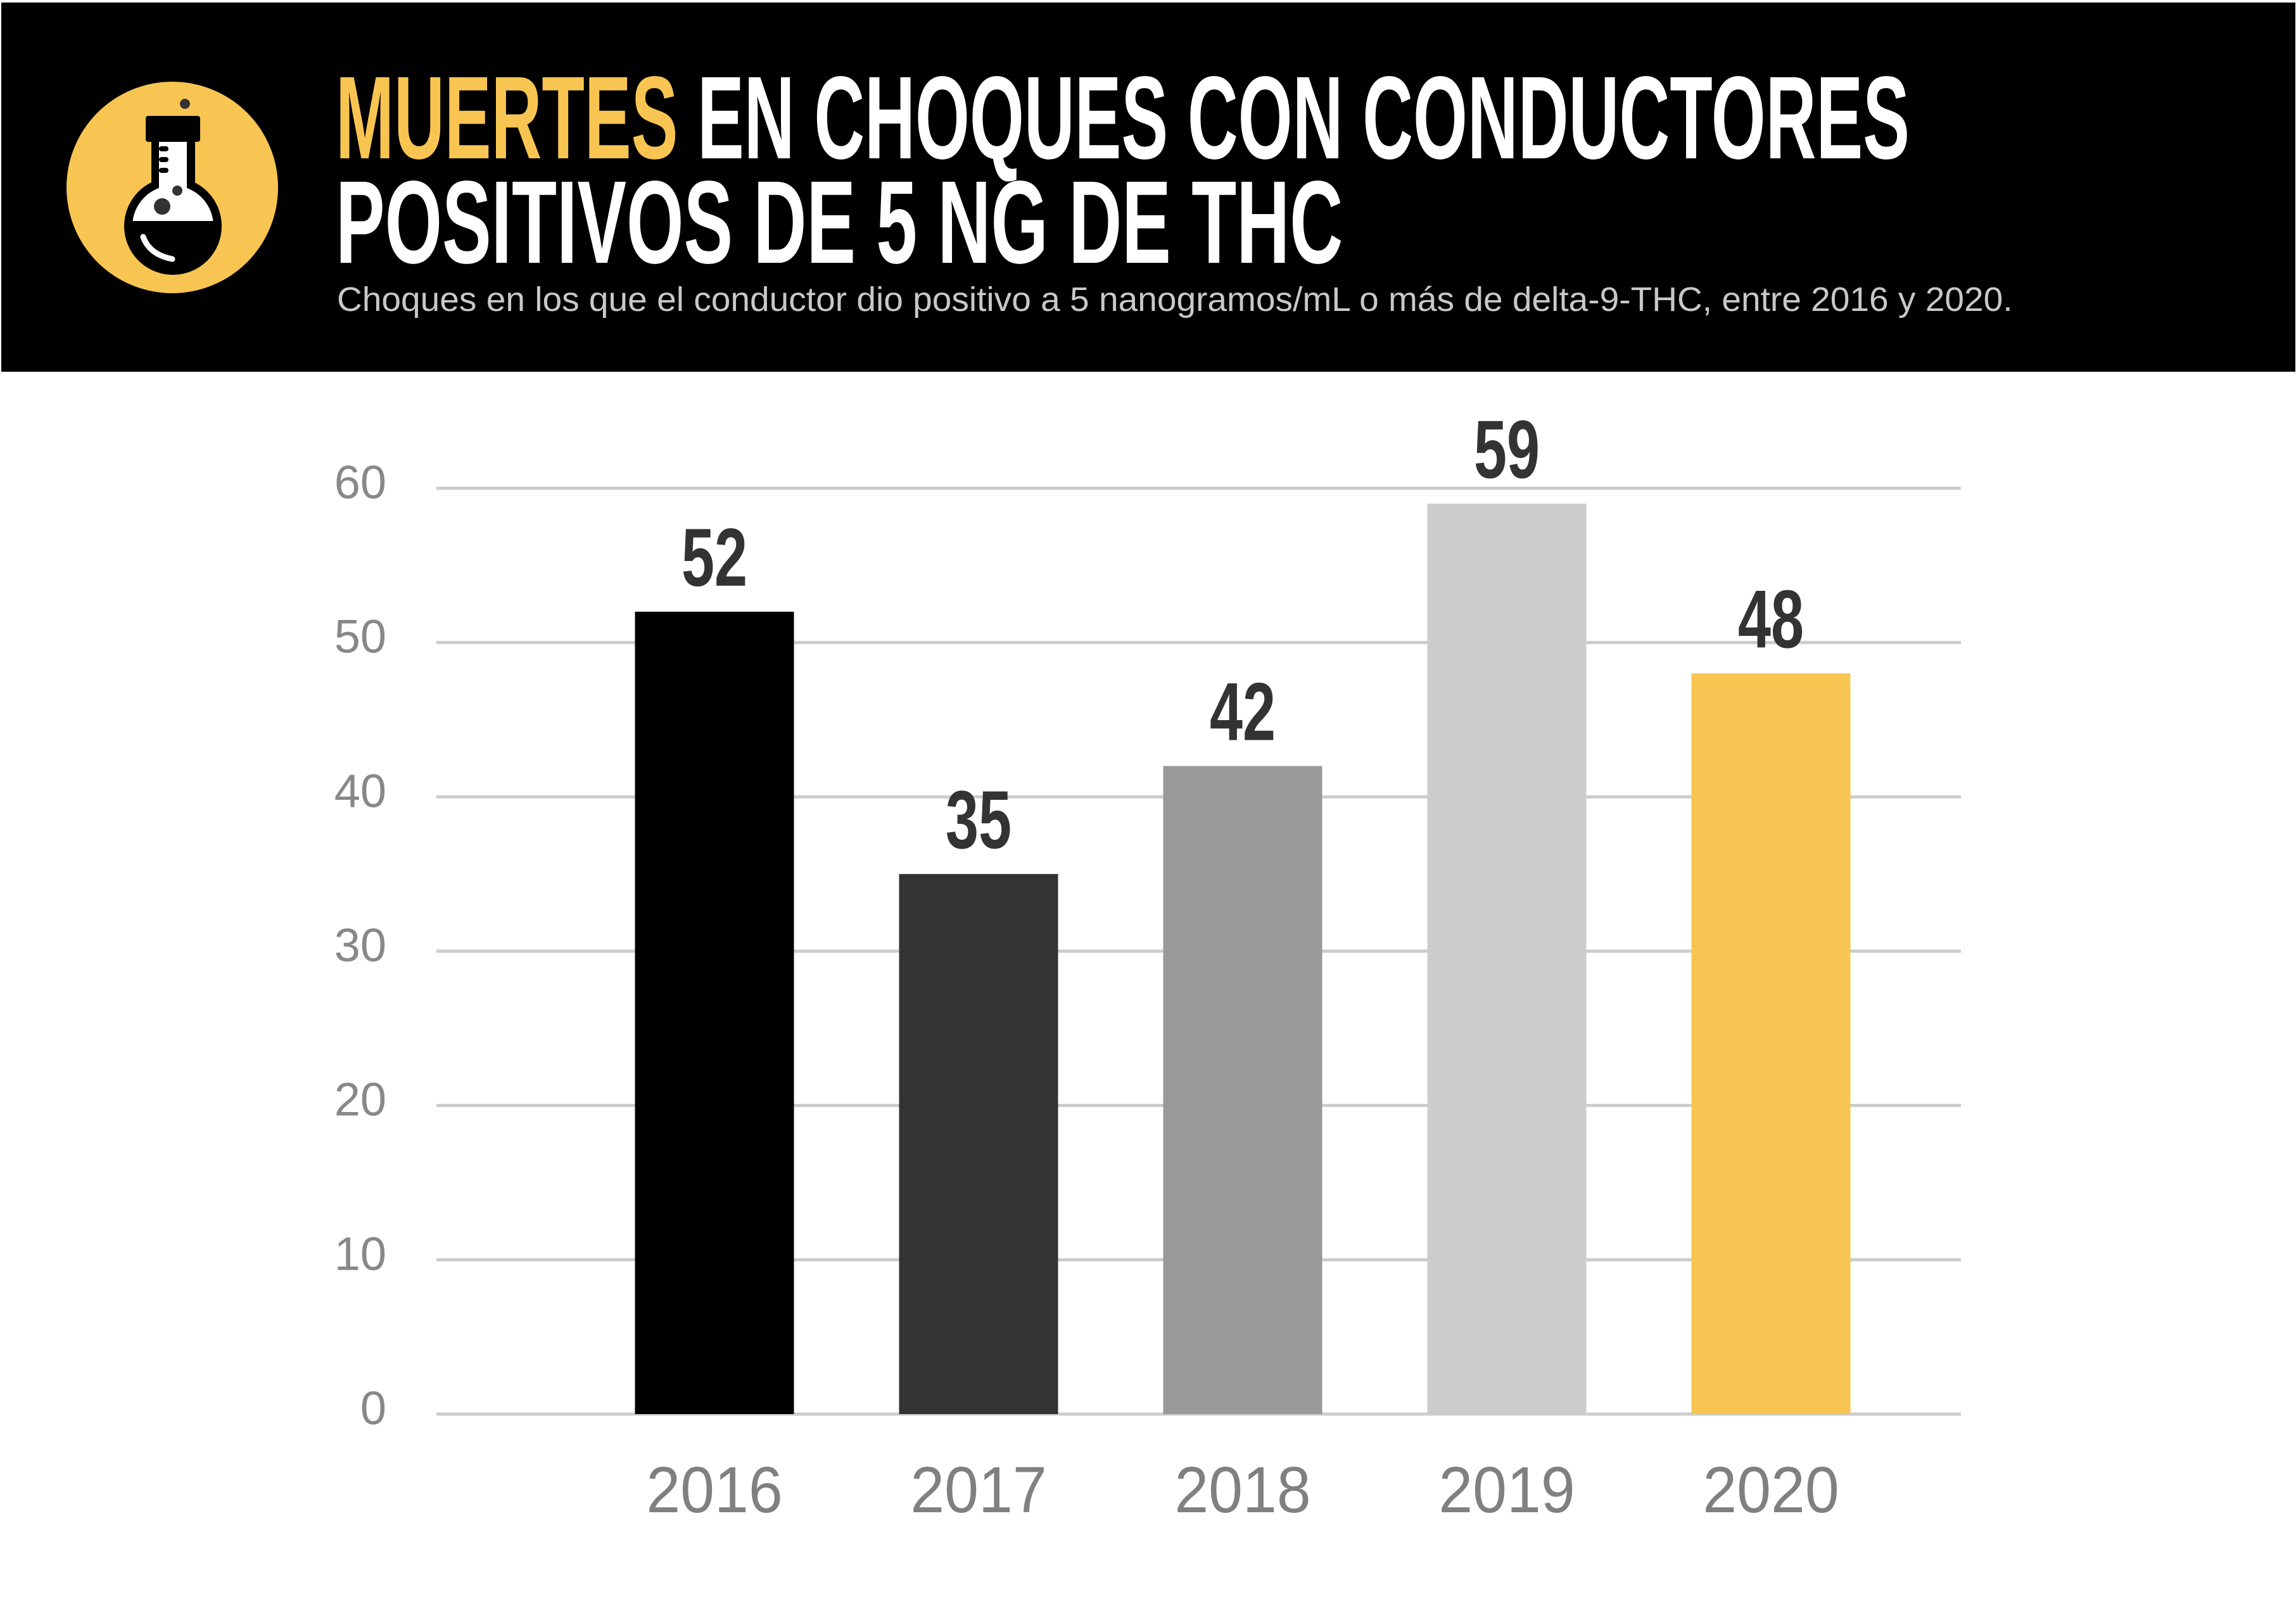 This screenshot has height=1599, width=2296. I want to click on x-tick-labels: 2016 2017 2018 2019 2020, so click(1242, 1490).